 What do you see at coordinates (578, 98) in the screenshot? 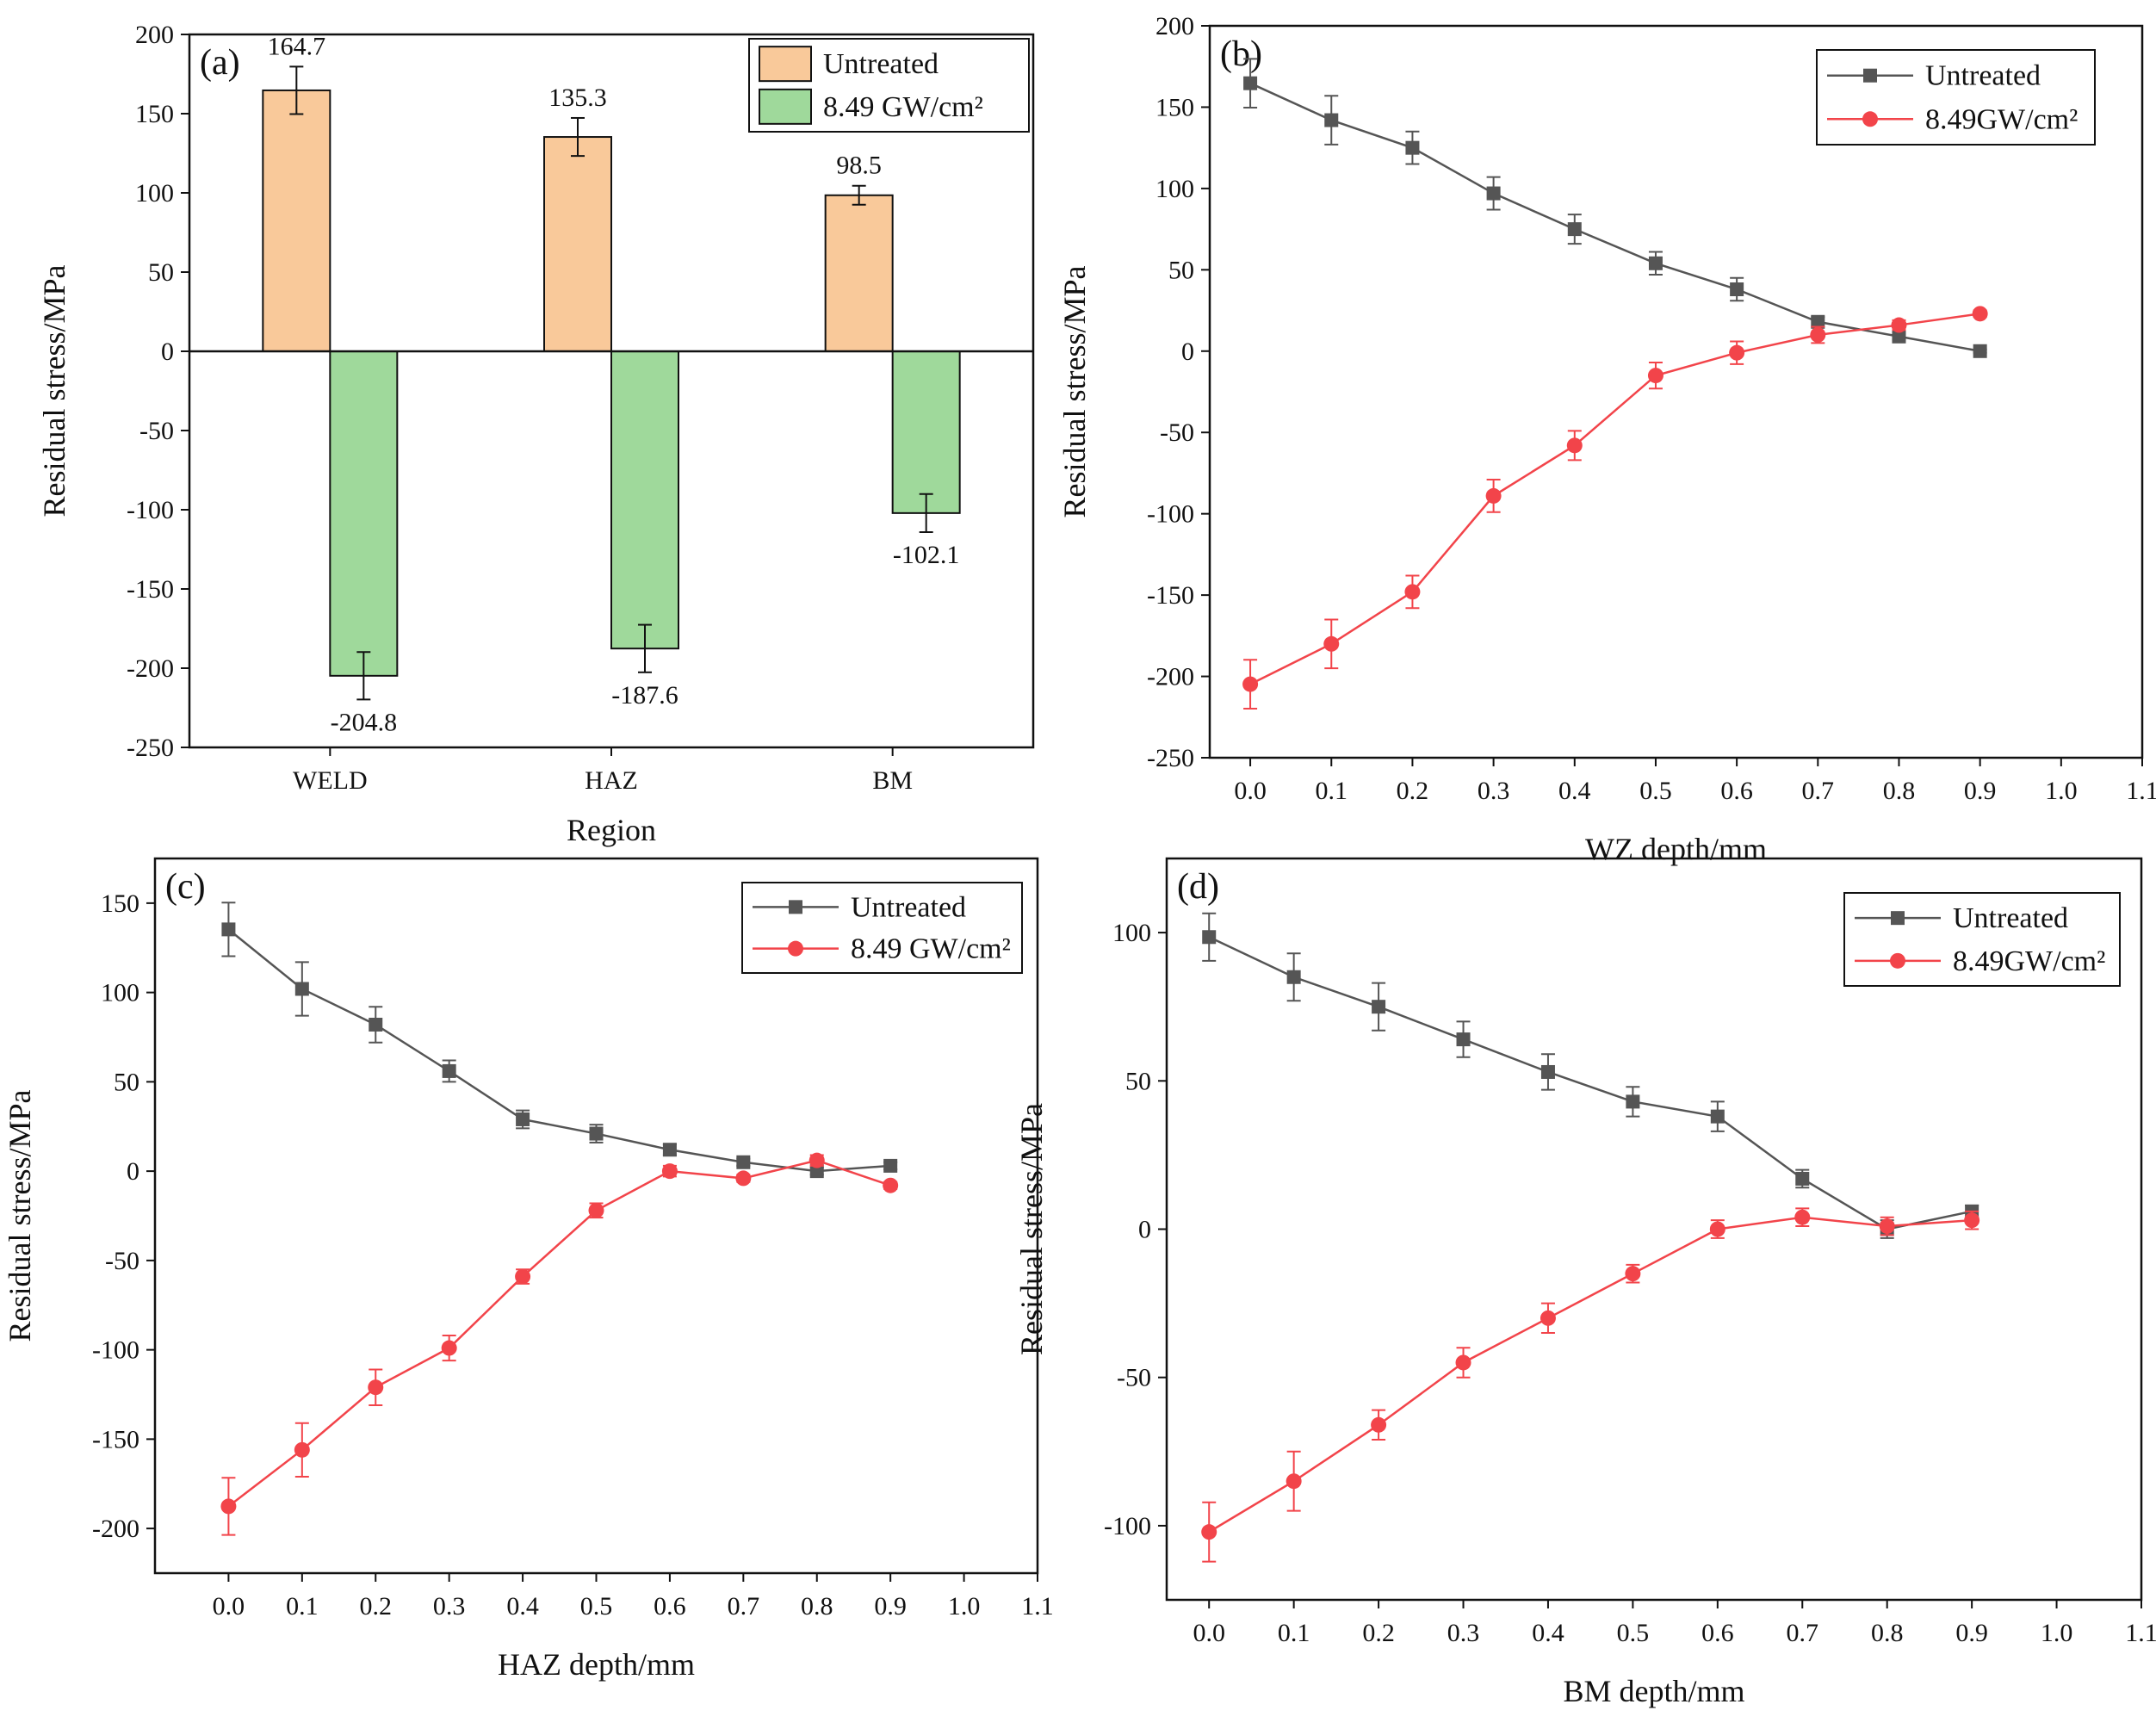
I see `data-label: 135.3` at bounding box center [578, 98].